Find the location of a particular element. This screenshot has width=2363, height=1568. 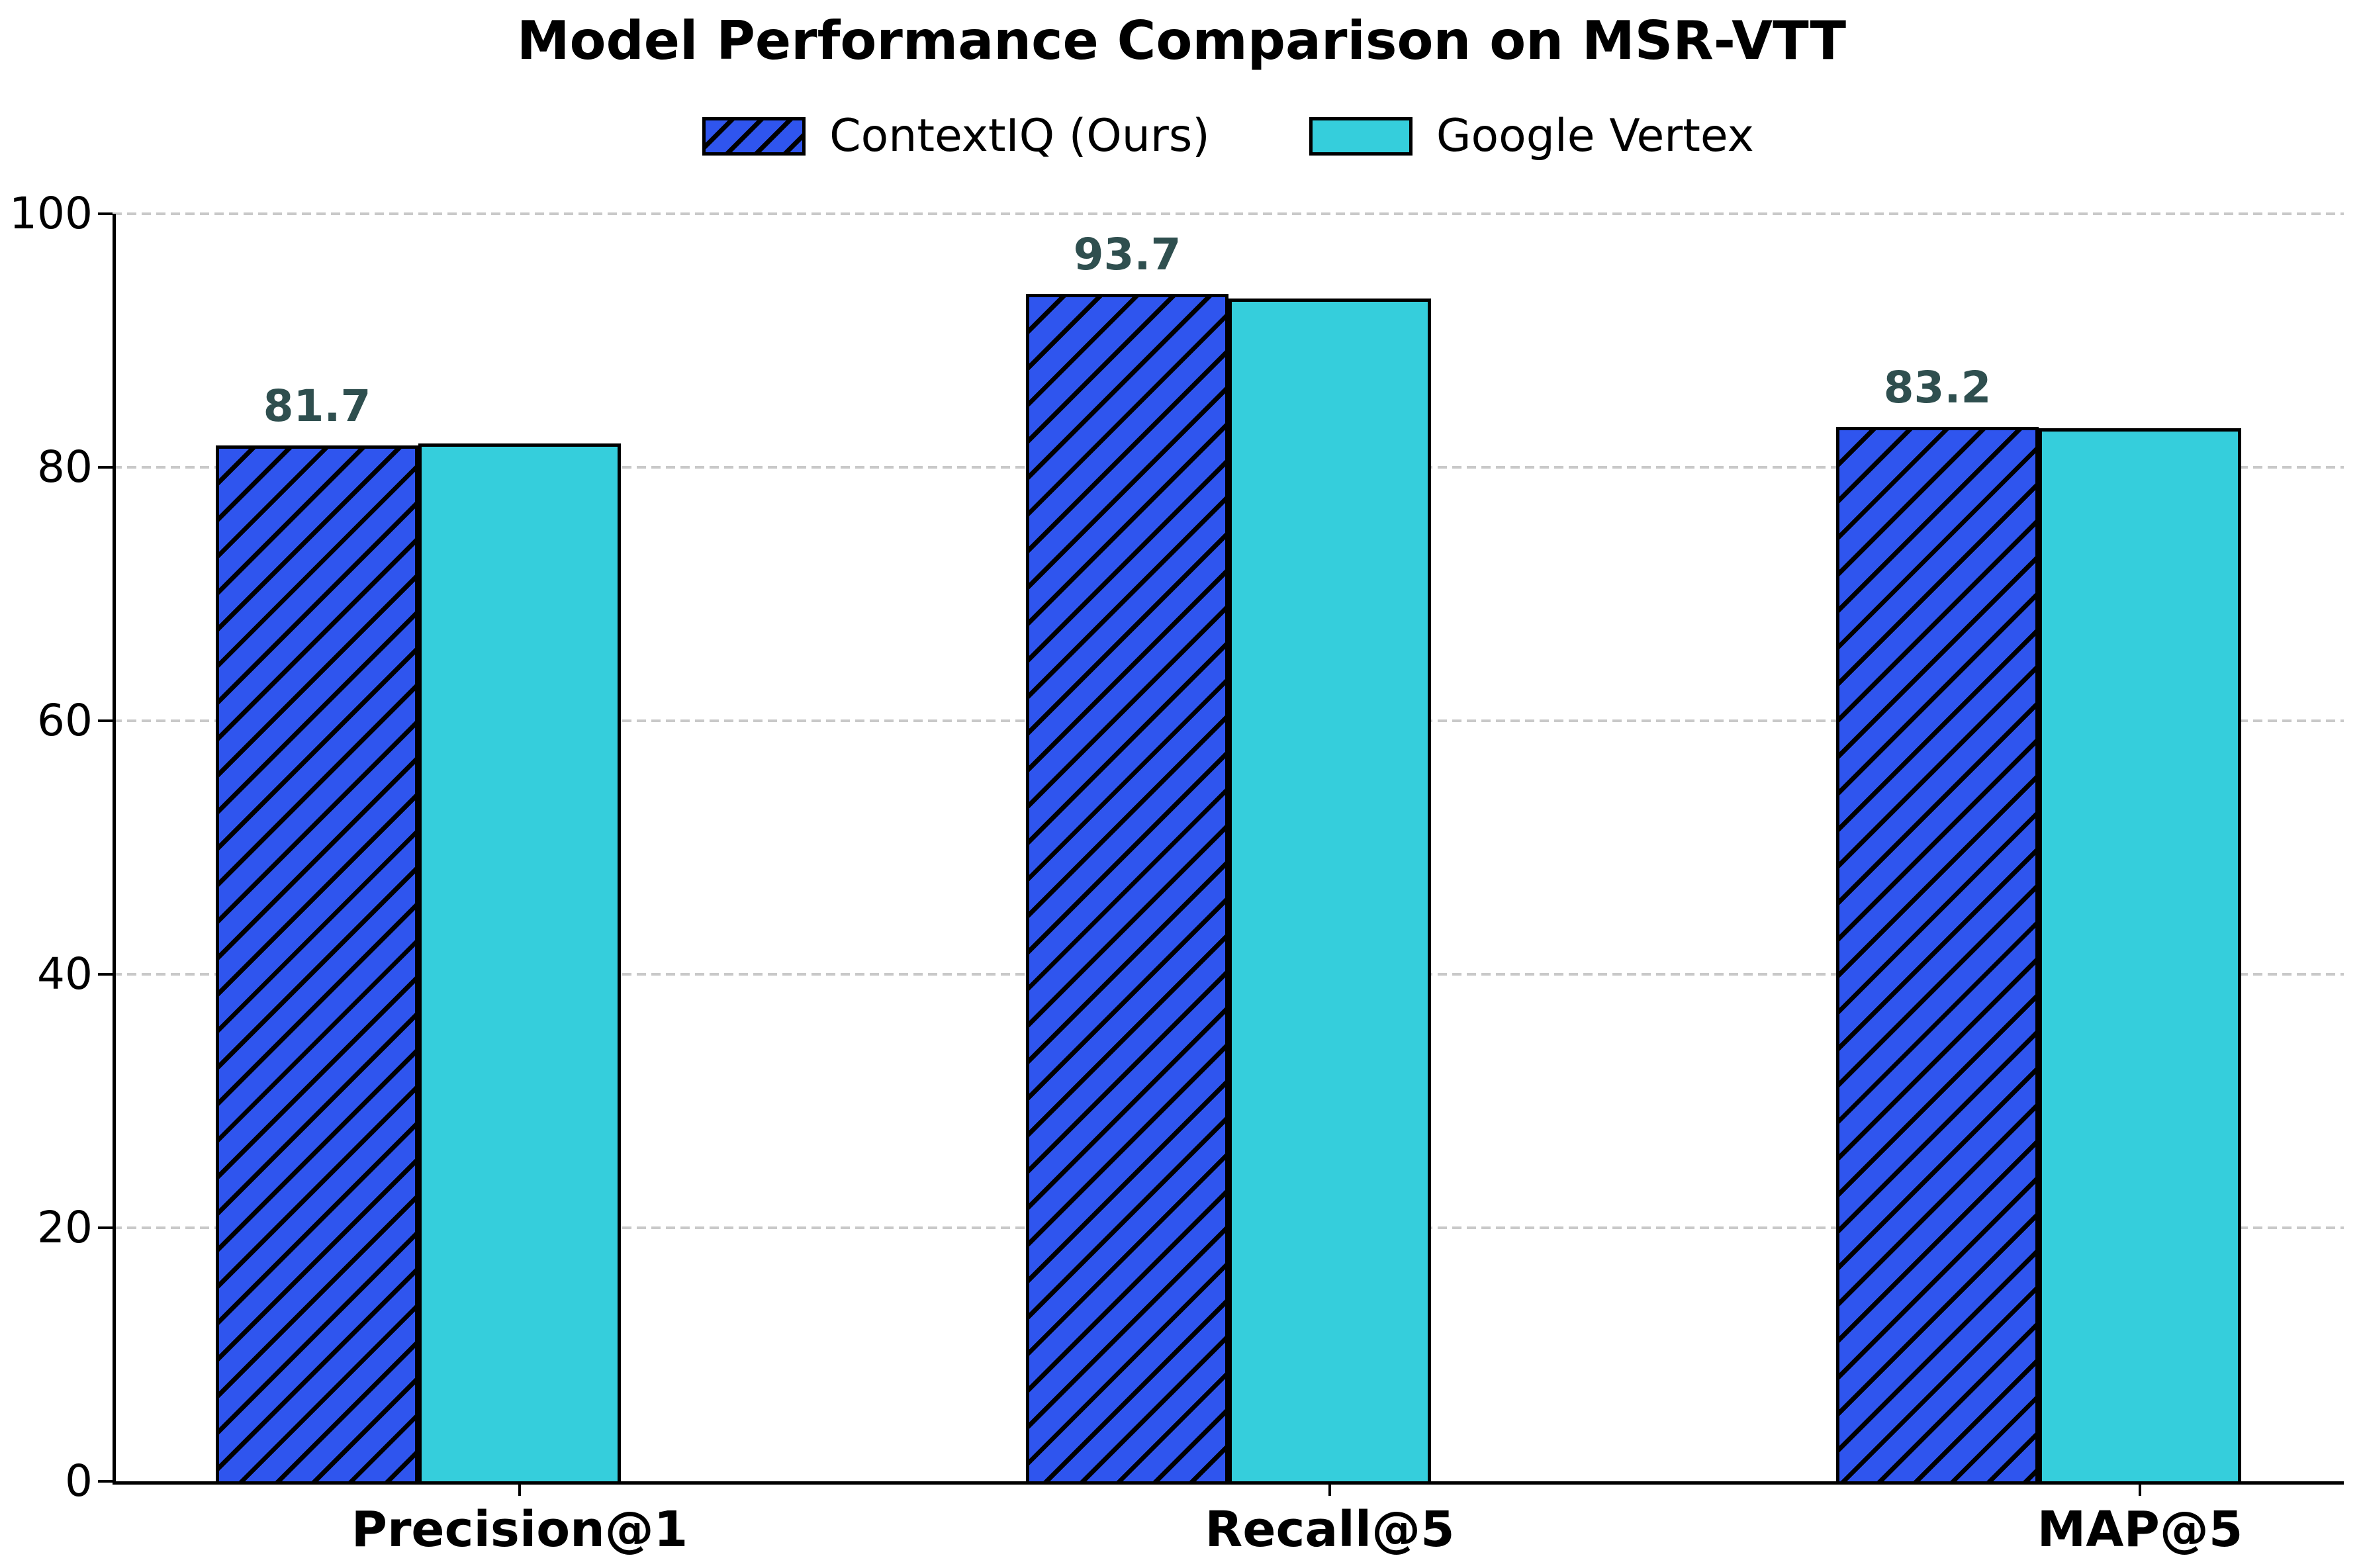

y-axis-spine is located at coordinates (114, 849).